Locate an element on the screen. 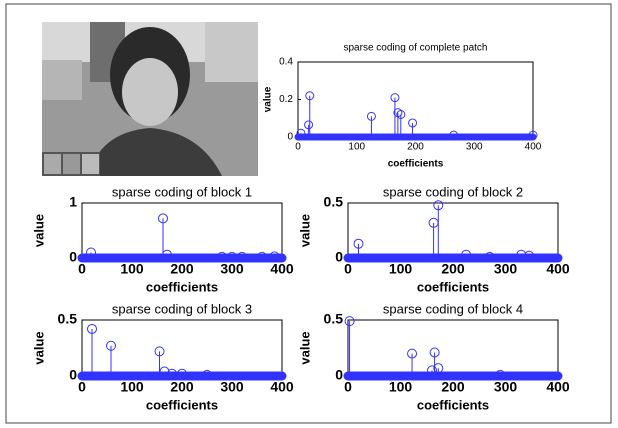 Image resolution: width=618 pixels, height=428 pixels. chart-title: sparse coding of block 4 is located at coordinates (453, 308).